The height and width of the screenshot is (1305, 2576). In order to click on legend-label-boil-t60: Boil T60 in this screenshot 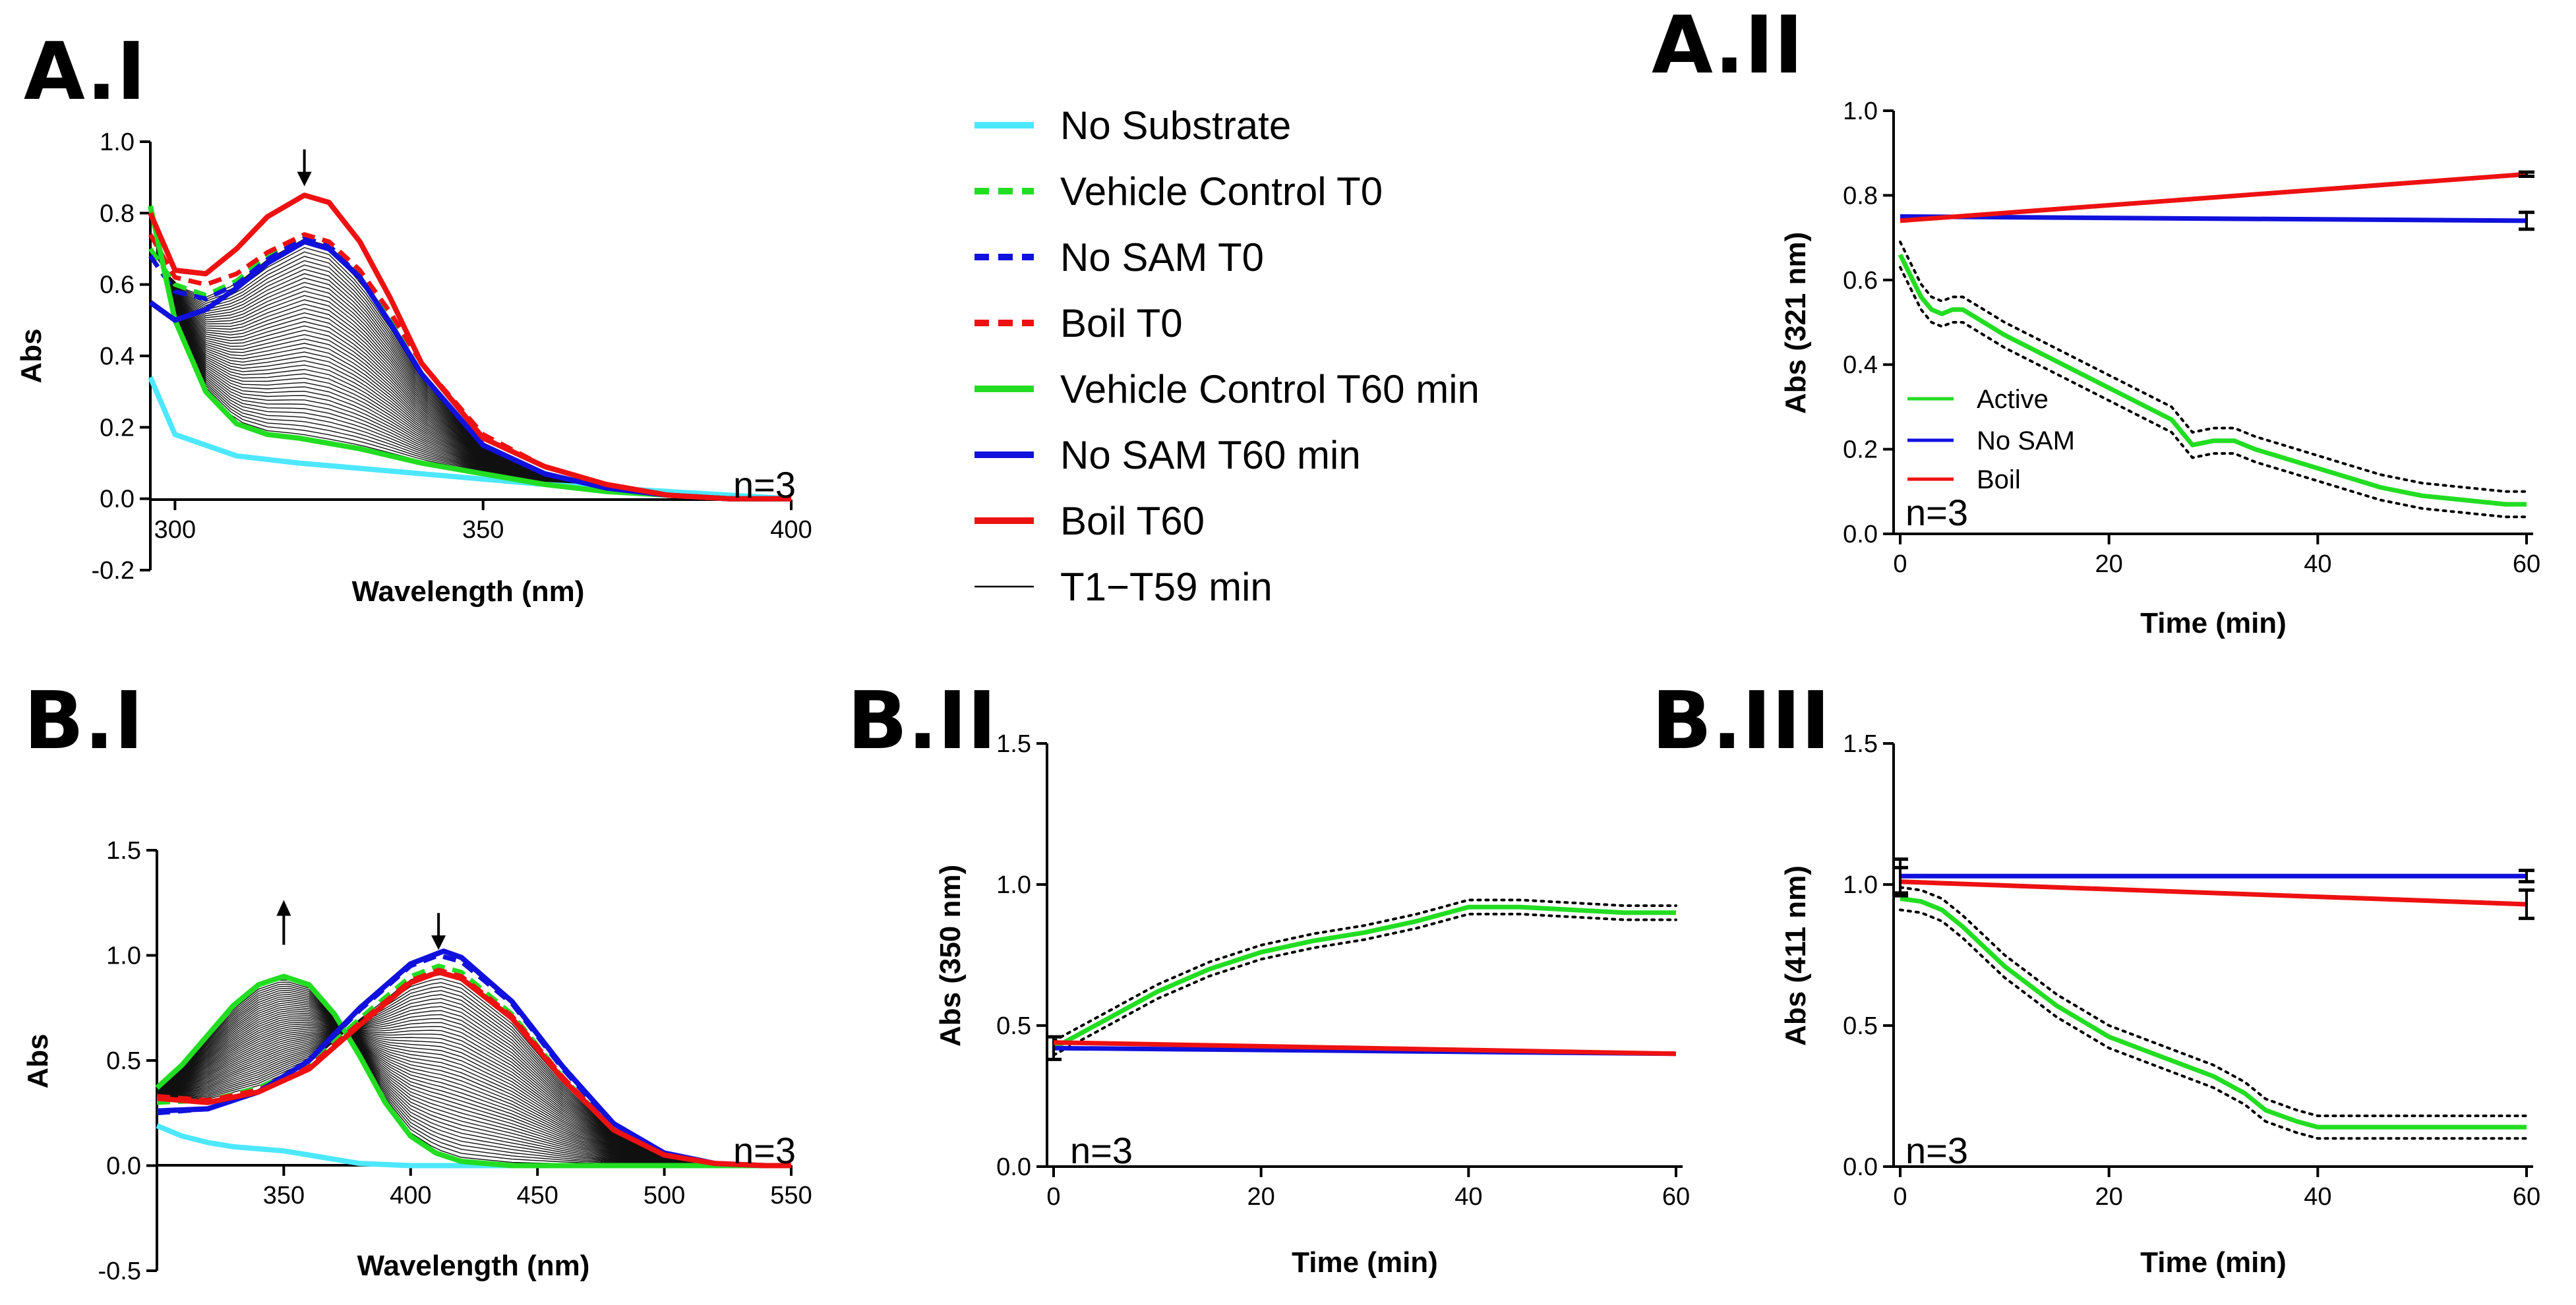, I will do `click(1132, 521)`.